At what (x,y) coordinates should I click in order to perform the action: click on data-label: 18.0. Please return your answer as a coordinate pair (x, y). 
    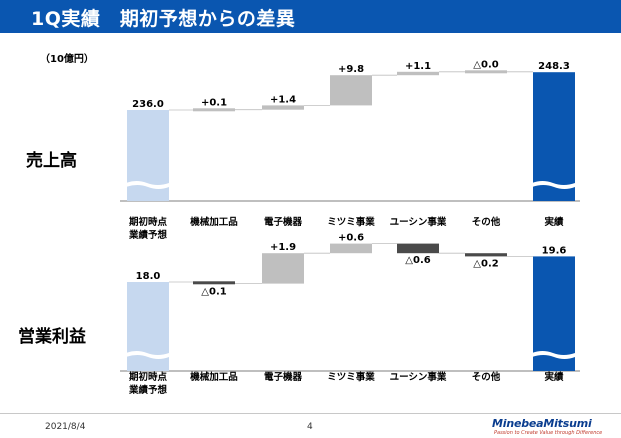
    Looking at the image, I should click on (148, 276).